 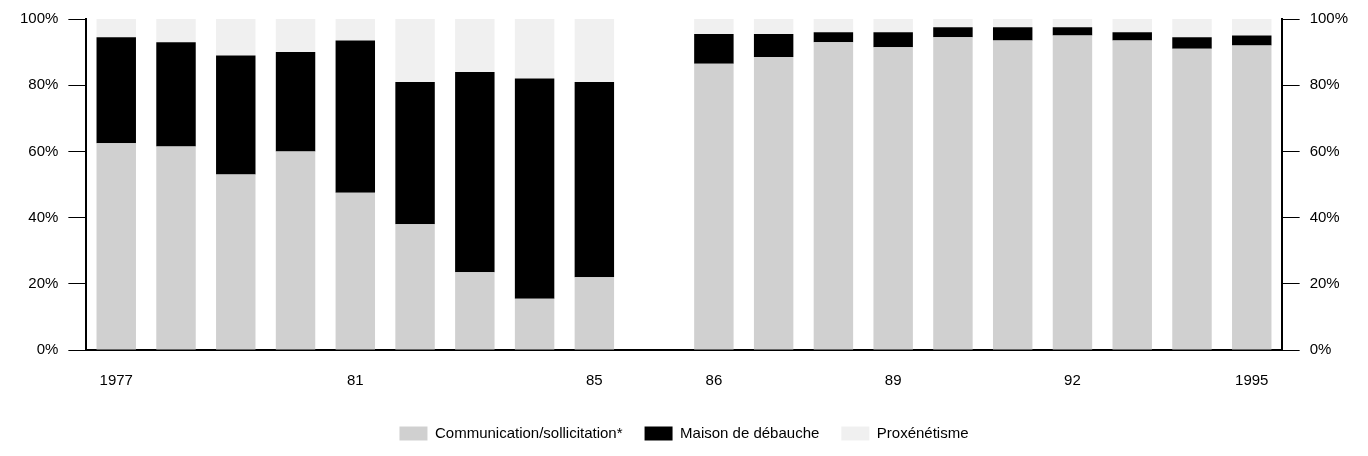 I want to click on legend-label: Communication/sollicitation*, so click(x=528, y=432).